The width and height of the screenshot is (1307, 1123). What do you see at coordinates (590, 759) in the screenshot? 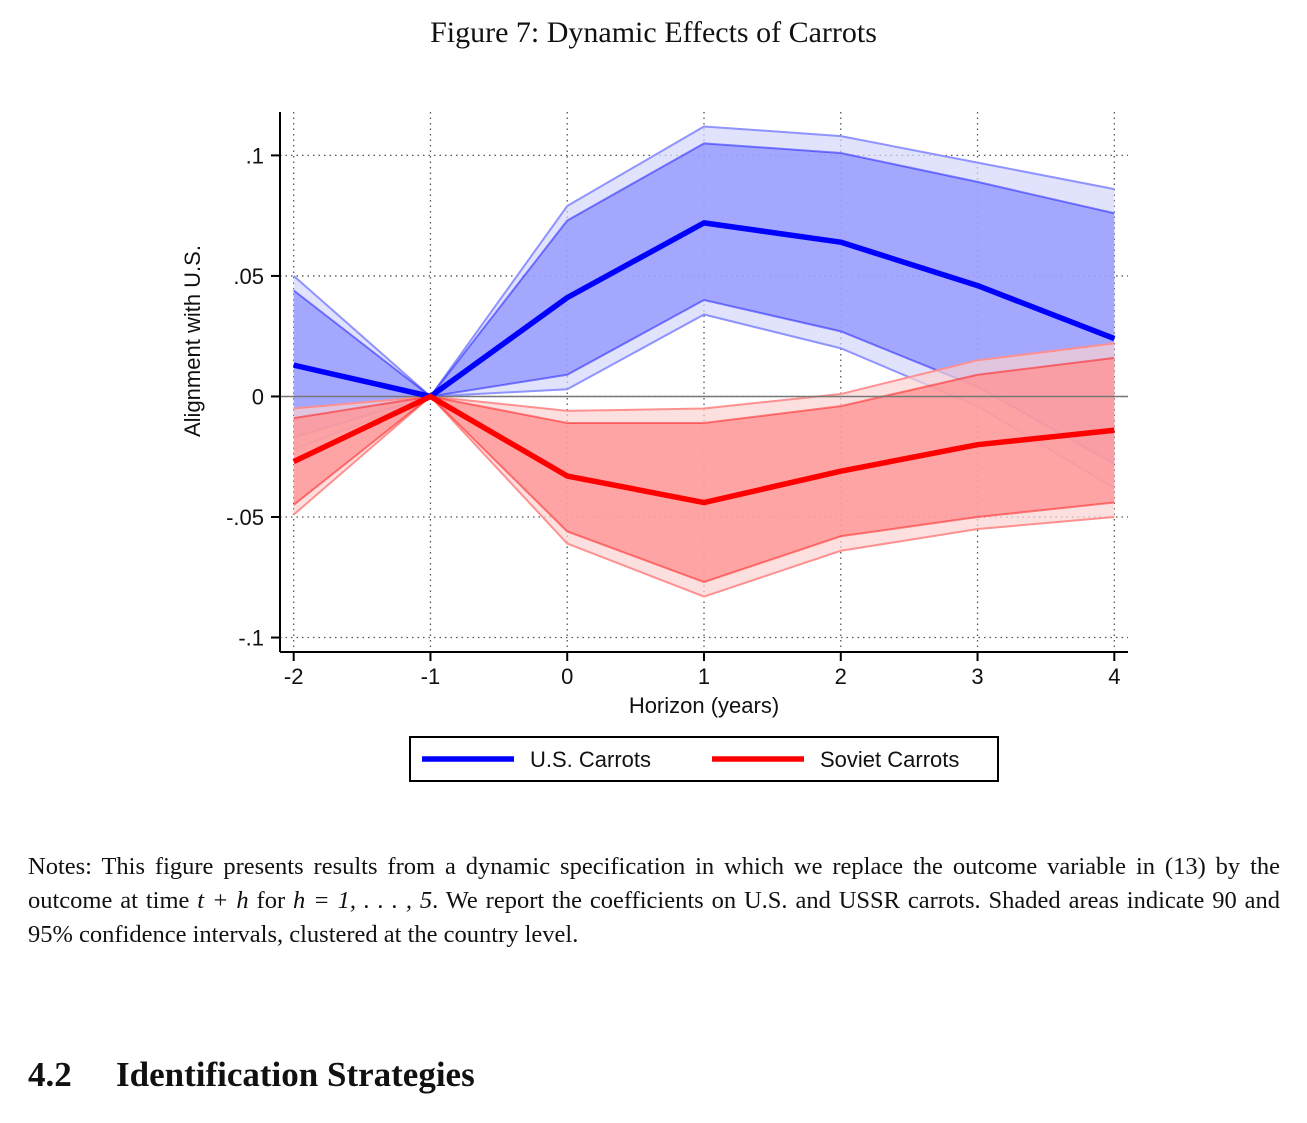
I see `us-legend-label: U.S. Carrots` at bounding box center [590, 759].